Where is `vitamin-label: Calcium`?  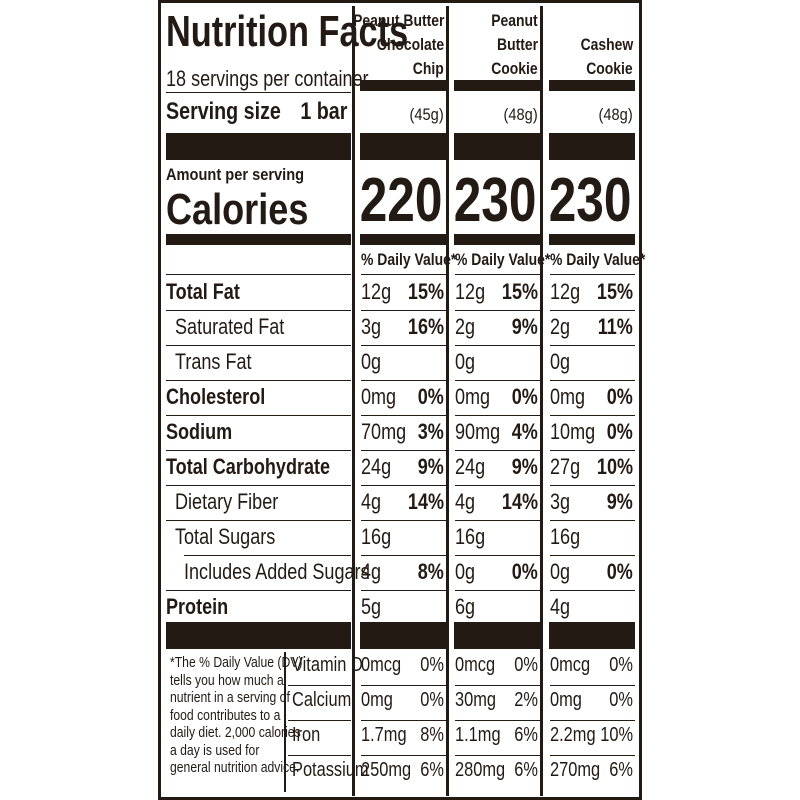
vitamin-label: Calcium is located at coordinates (322, 700).